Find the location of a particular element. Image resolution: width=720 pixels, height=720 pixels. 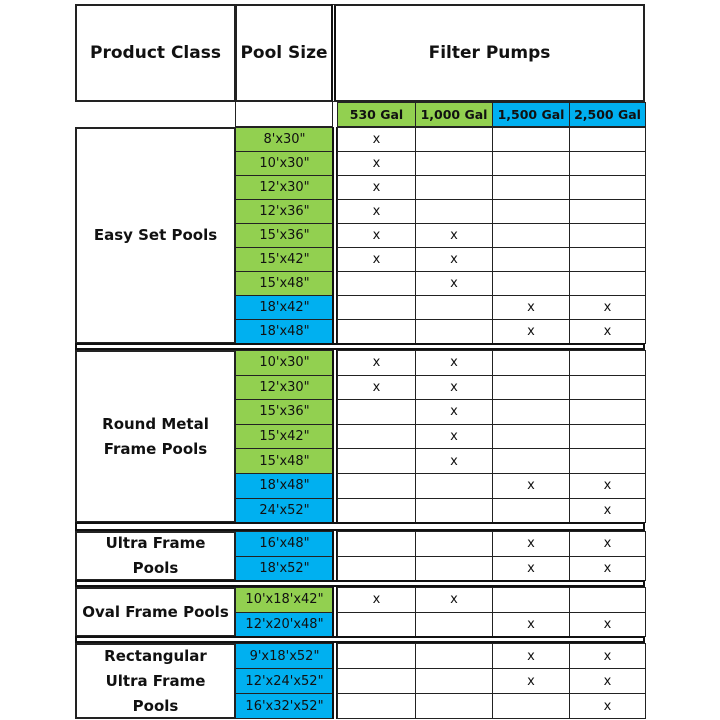

pool-size-cell: 9'x18'x52" is located at coordinates (284, 656).